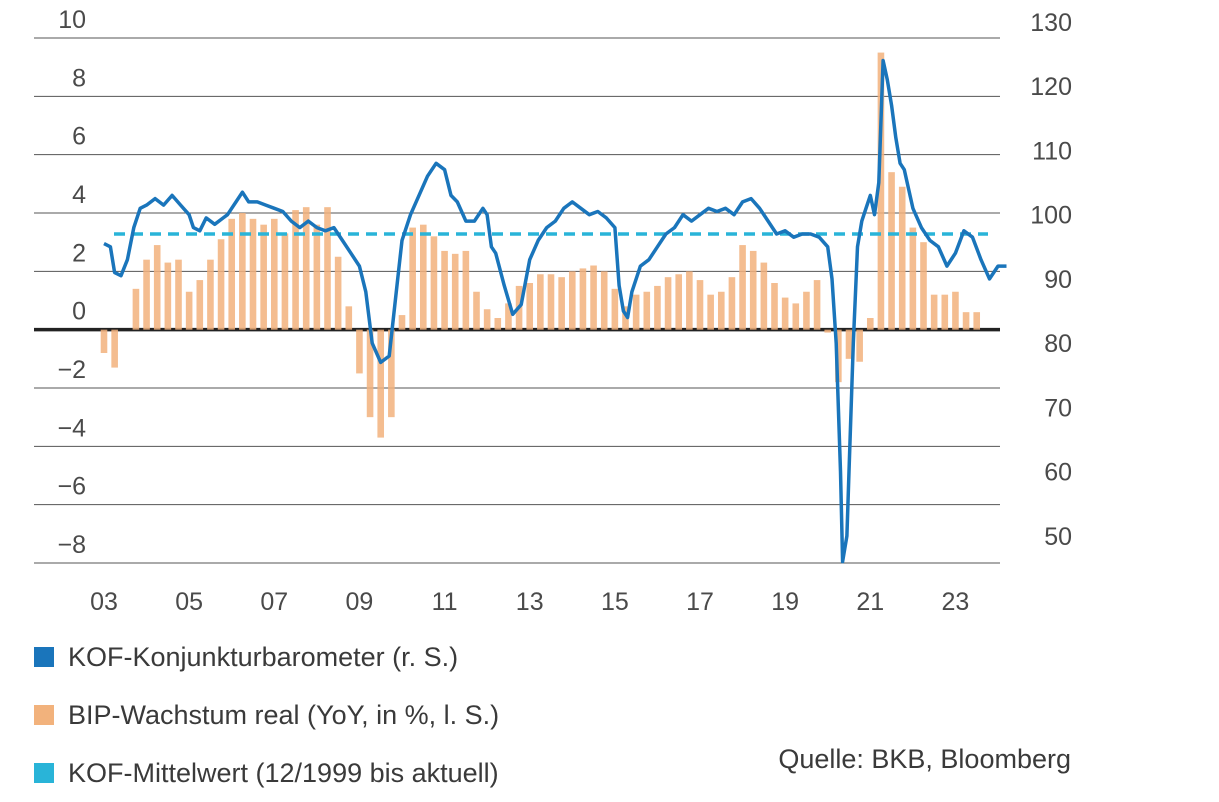 This screenshot has width=1219, height=802. I want to click on x-tick-label: 23, so click(956, 602).